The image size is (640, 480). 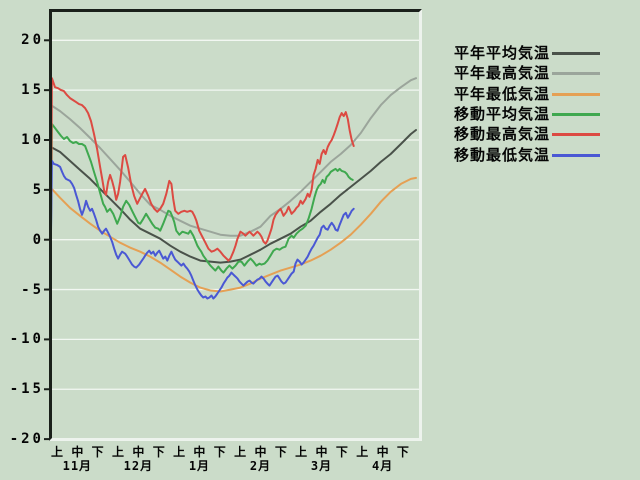 I want to click on legend-item: 平年最低気温, so click(x=542, y=95).